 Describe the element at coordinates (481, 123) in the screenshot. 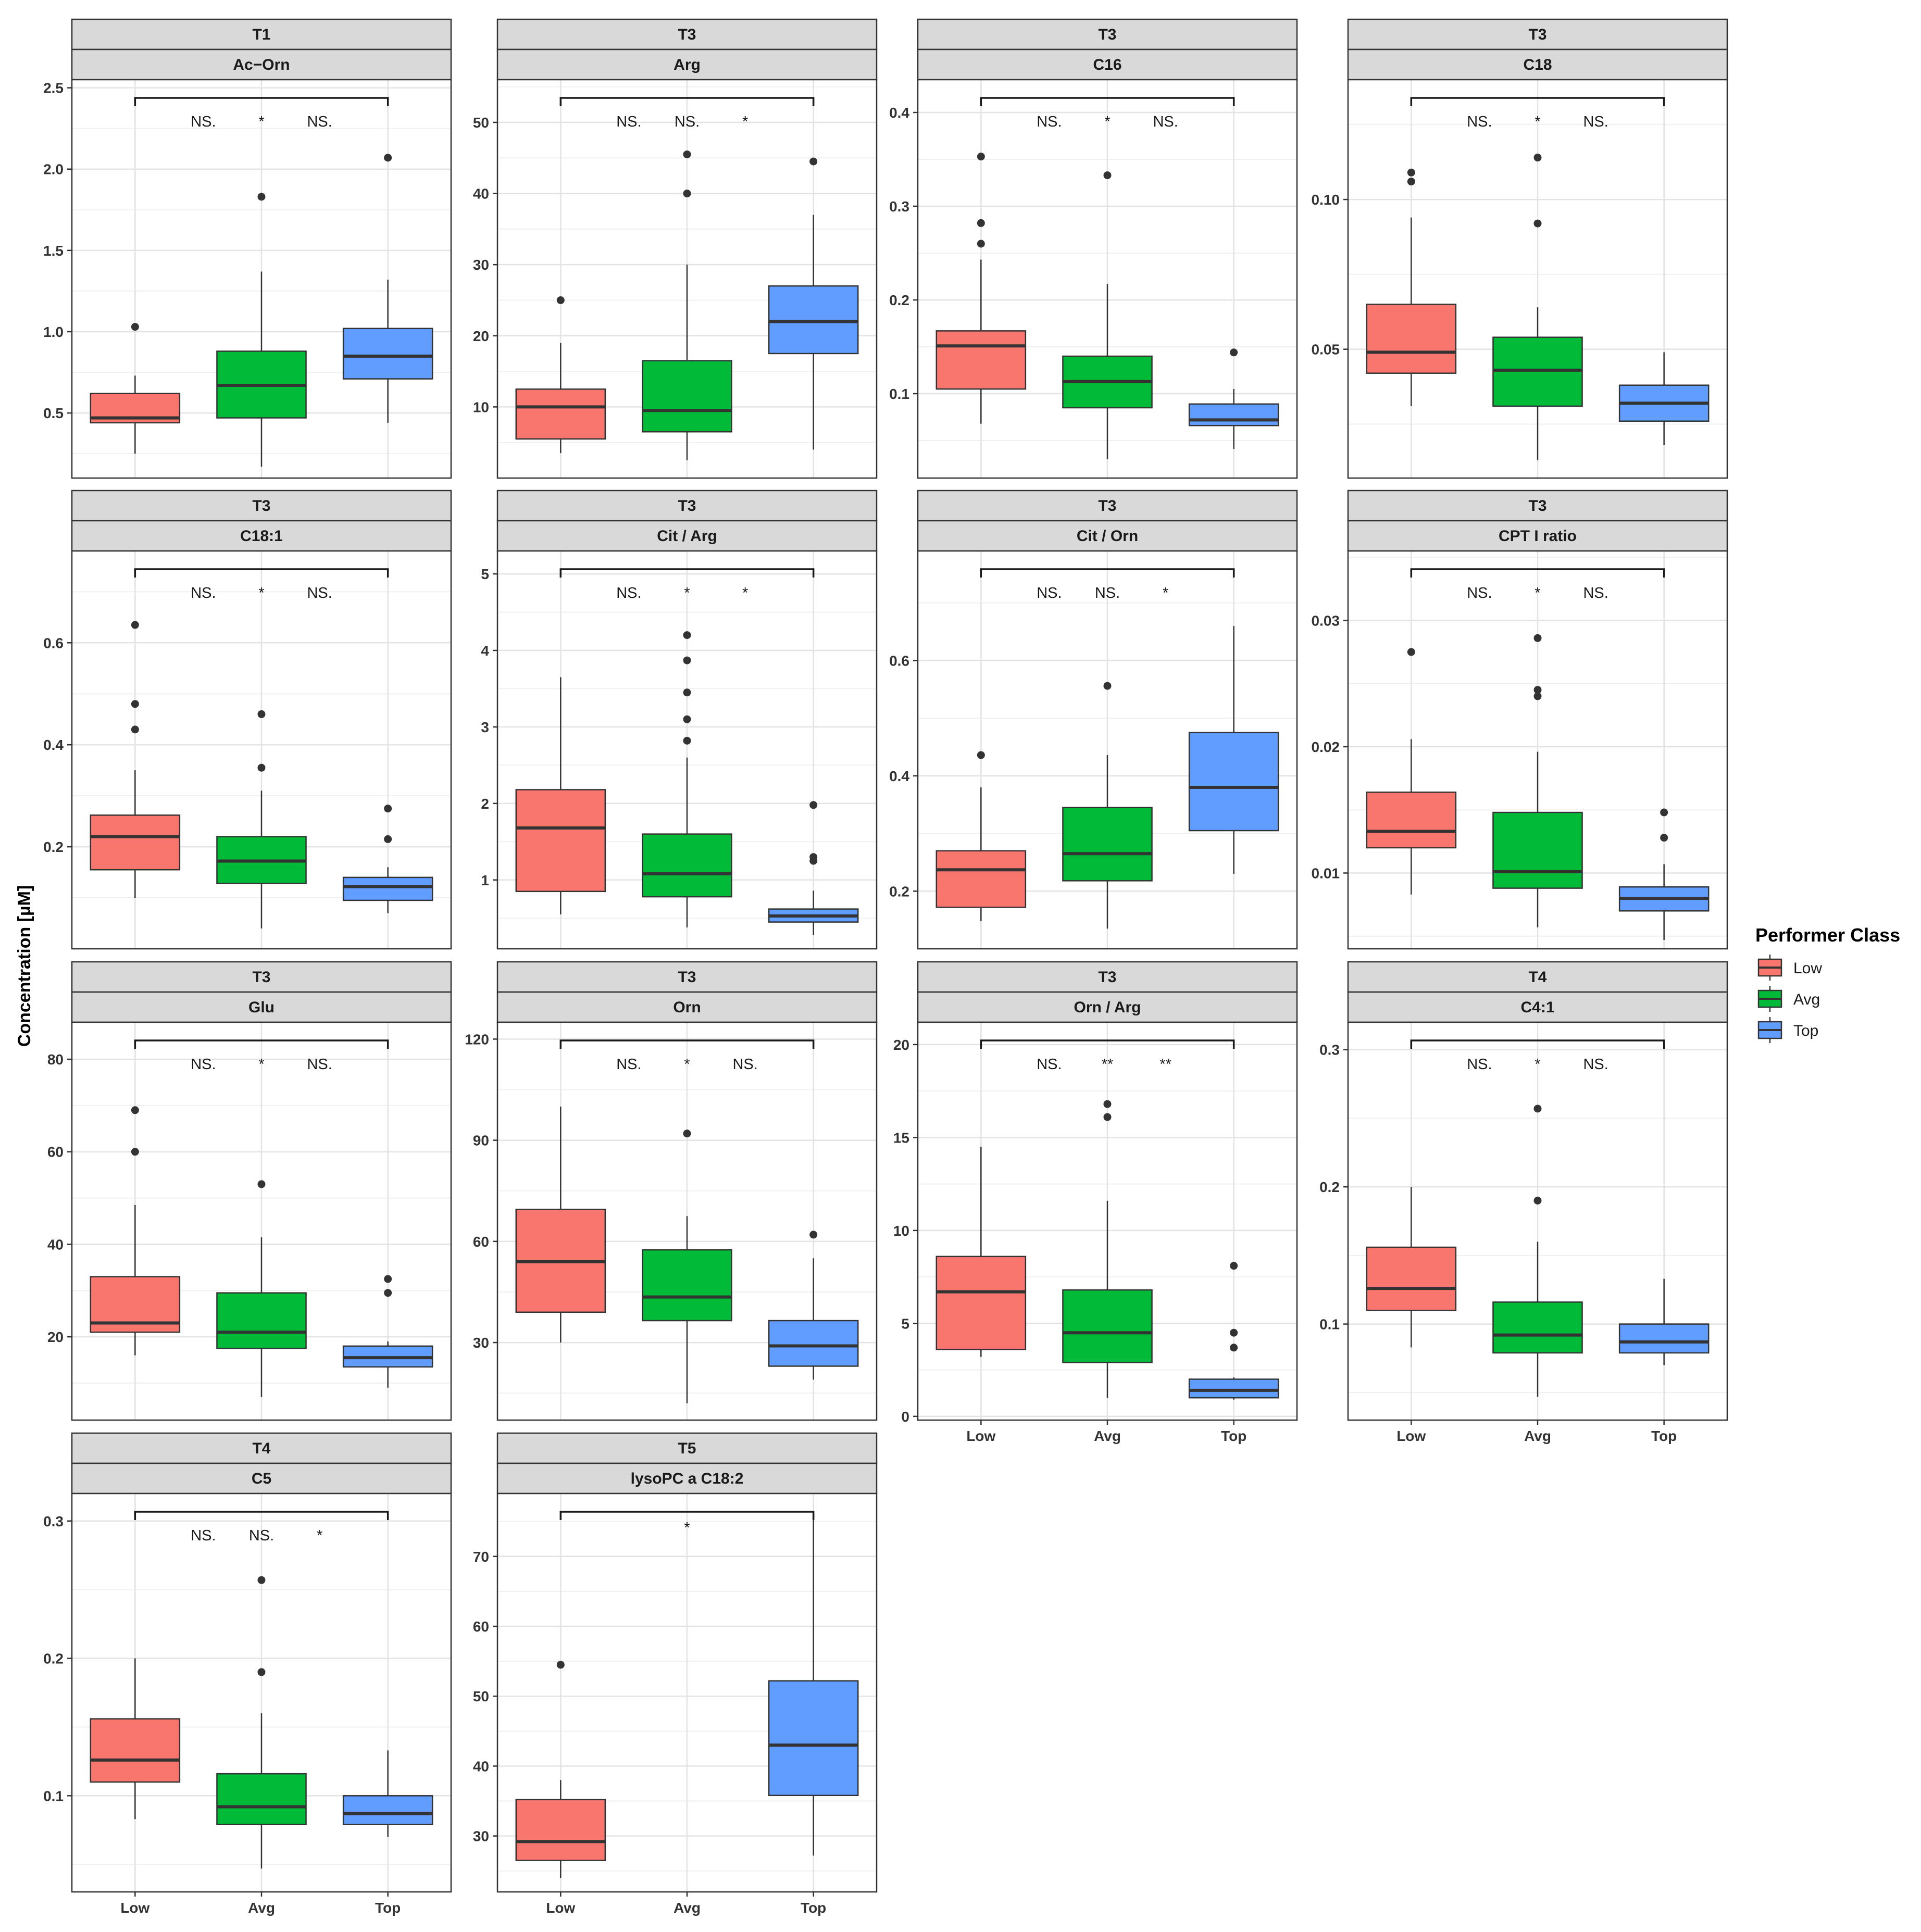

I see `y-tick-label: 50` at that location.